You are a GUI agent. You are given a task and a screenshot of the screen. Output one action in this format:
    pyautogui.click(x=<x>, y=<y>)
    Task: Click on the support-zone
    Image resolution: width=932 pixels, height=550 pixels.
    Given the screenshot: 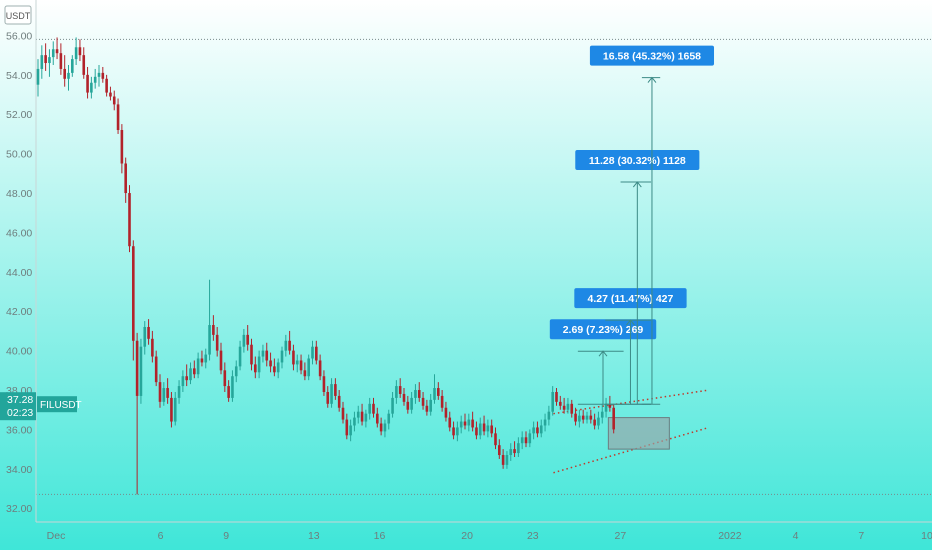 What is the action you would take?
    pyautogui.click(x=638, y=433)
    